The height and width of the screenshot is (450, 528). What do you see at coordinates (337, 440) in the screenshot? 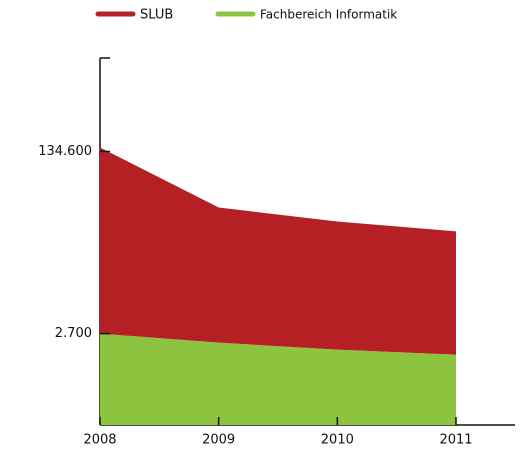
I see `x-tick-label: 2010` at bounding box center [337, 440].